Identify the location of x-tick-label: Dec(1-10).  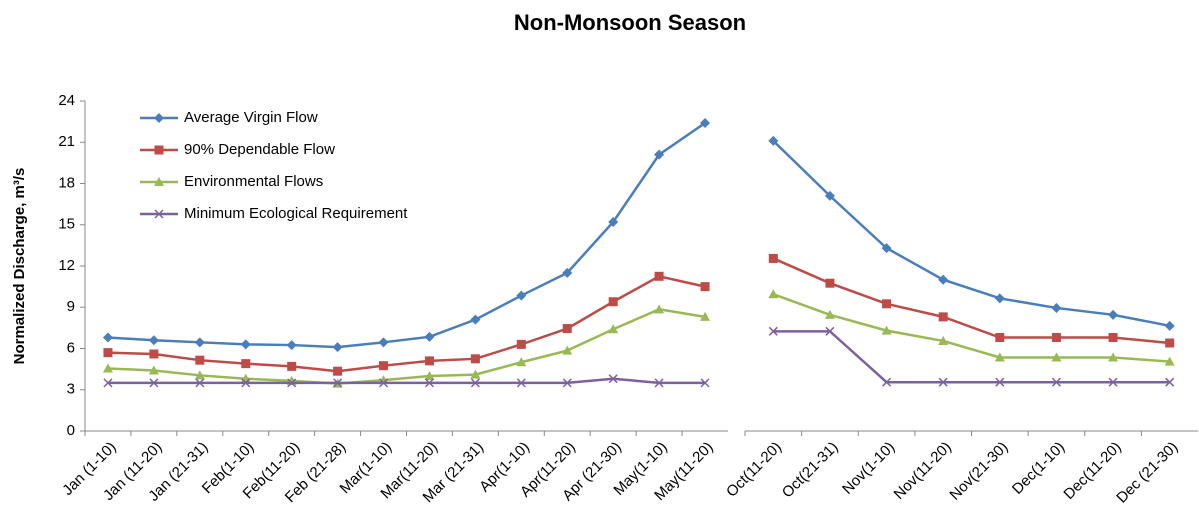
(1038, 468).